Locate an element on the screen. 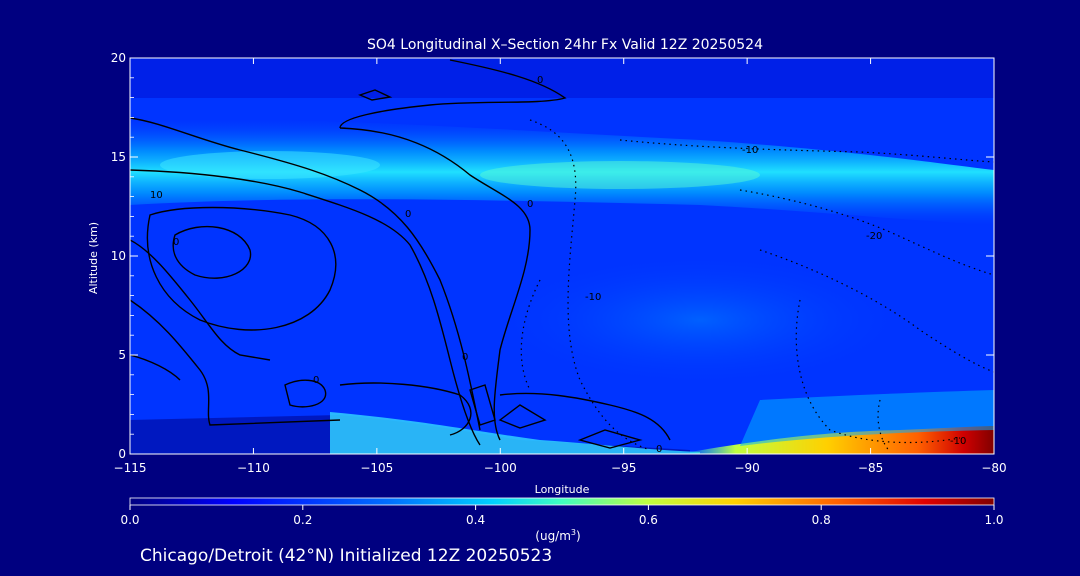  colorbar-units: (ug/m3) is located at coordinates (557, 535).